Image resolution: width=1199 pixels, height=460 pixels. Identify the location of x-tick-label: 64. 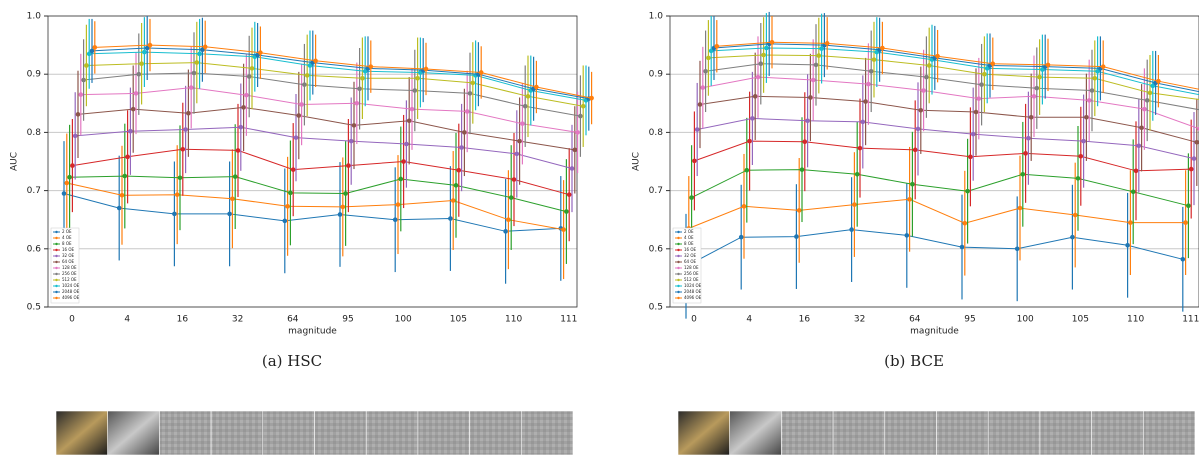
(293, 320).